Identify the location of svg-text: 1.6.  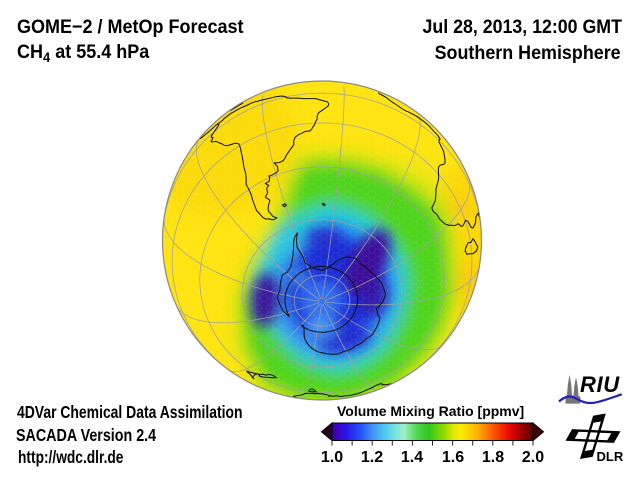
(453, 457).